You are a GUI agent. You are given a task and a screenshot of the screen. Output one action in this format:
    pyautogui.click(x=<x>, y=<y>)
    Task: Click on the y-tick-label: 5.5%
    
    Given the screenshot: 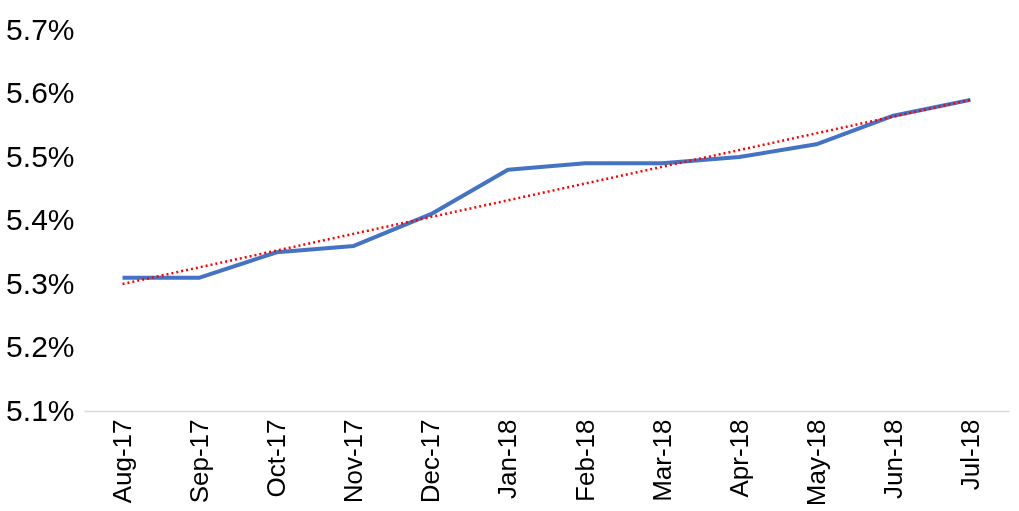 What is the action you would take?
    pyautogui.click(x=40, y=156)
    